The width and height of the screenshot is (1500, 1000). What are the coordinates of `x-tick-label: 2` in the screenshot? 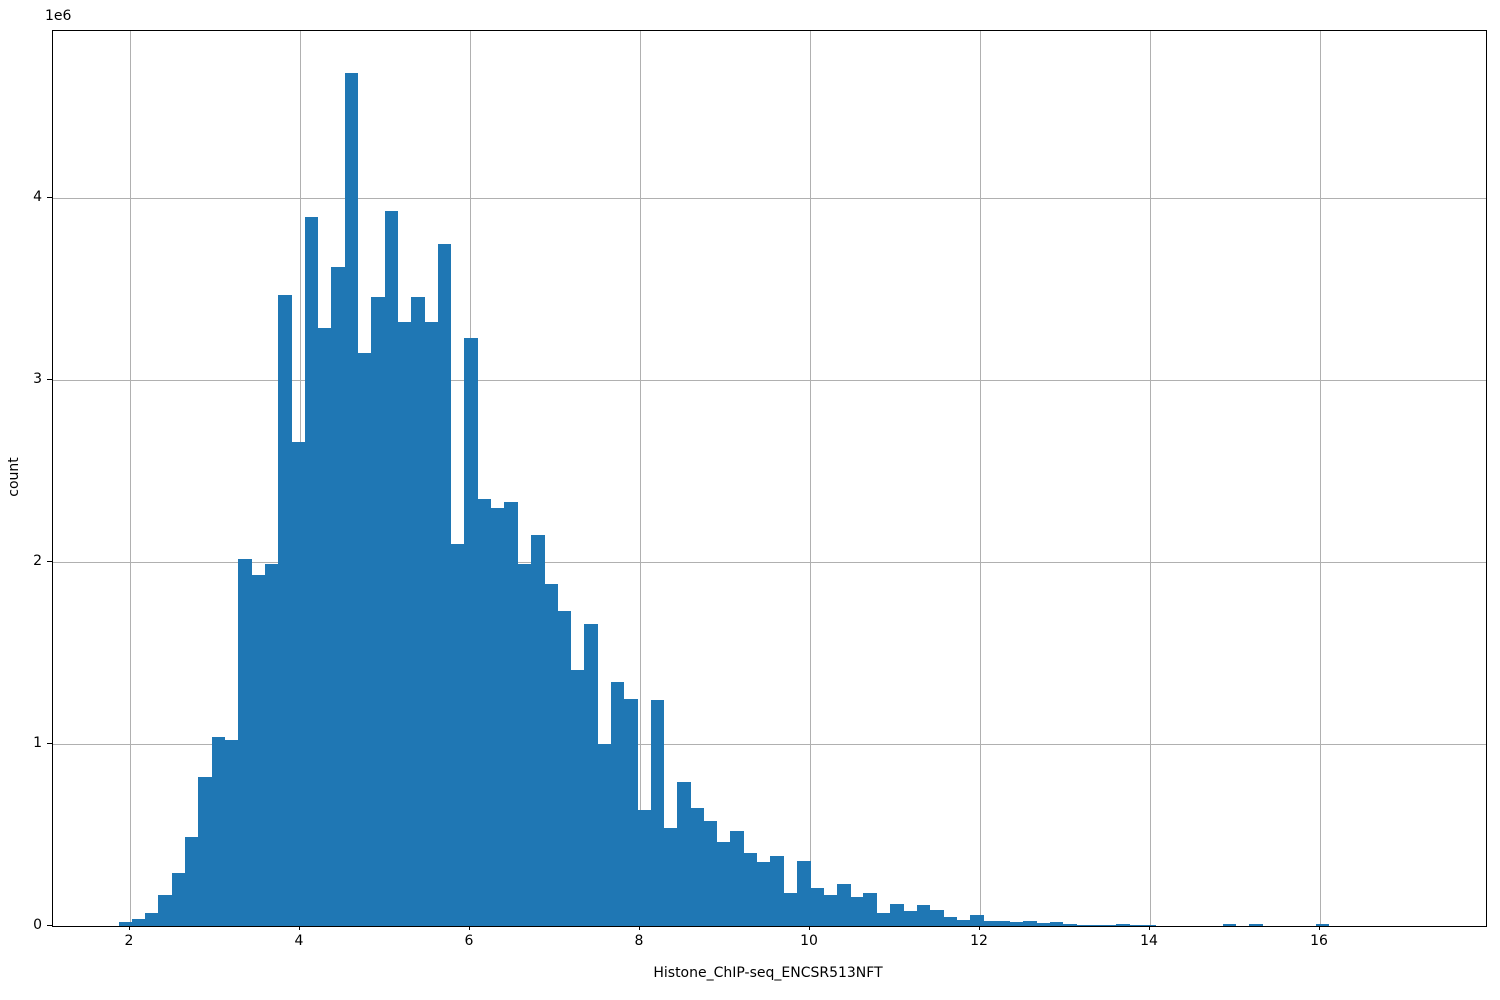 It's located at (129, 941).